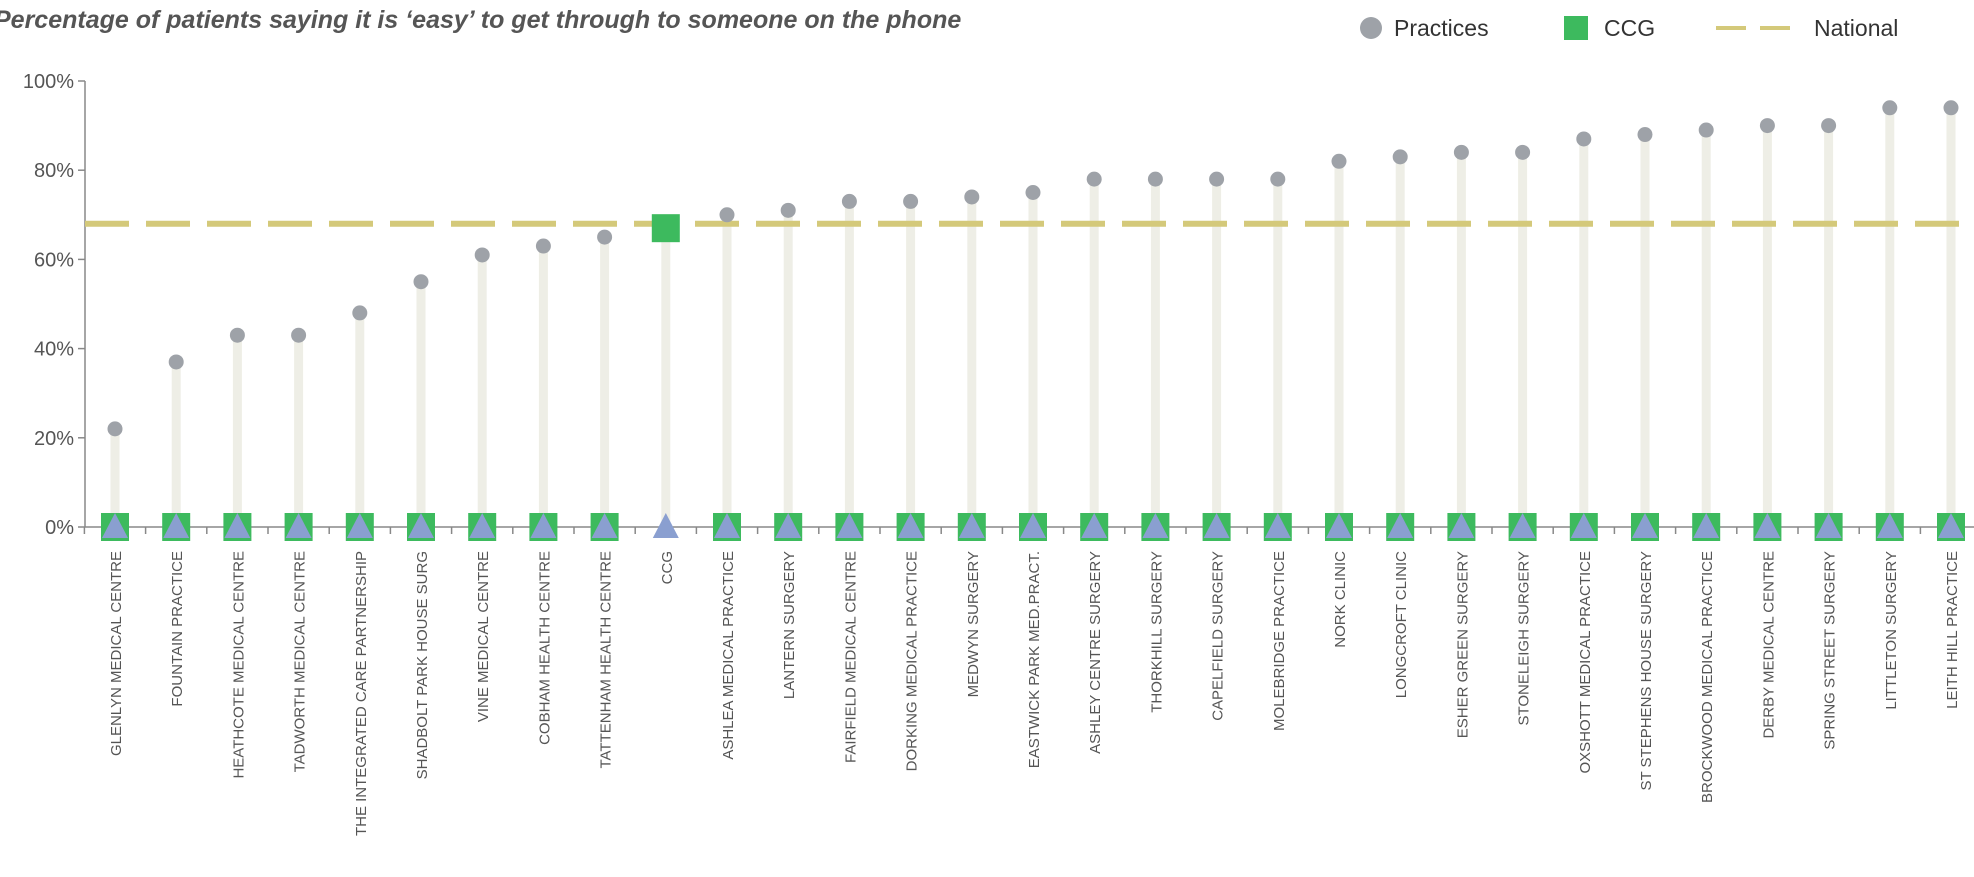 Image resolution: width=1974 pixels, height=877 pixels. Describe the element at coordinates (238, 665) in the screenshot. I see `x-category-label: HEATHCOTE MEDICAL CENTRE` at that location.